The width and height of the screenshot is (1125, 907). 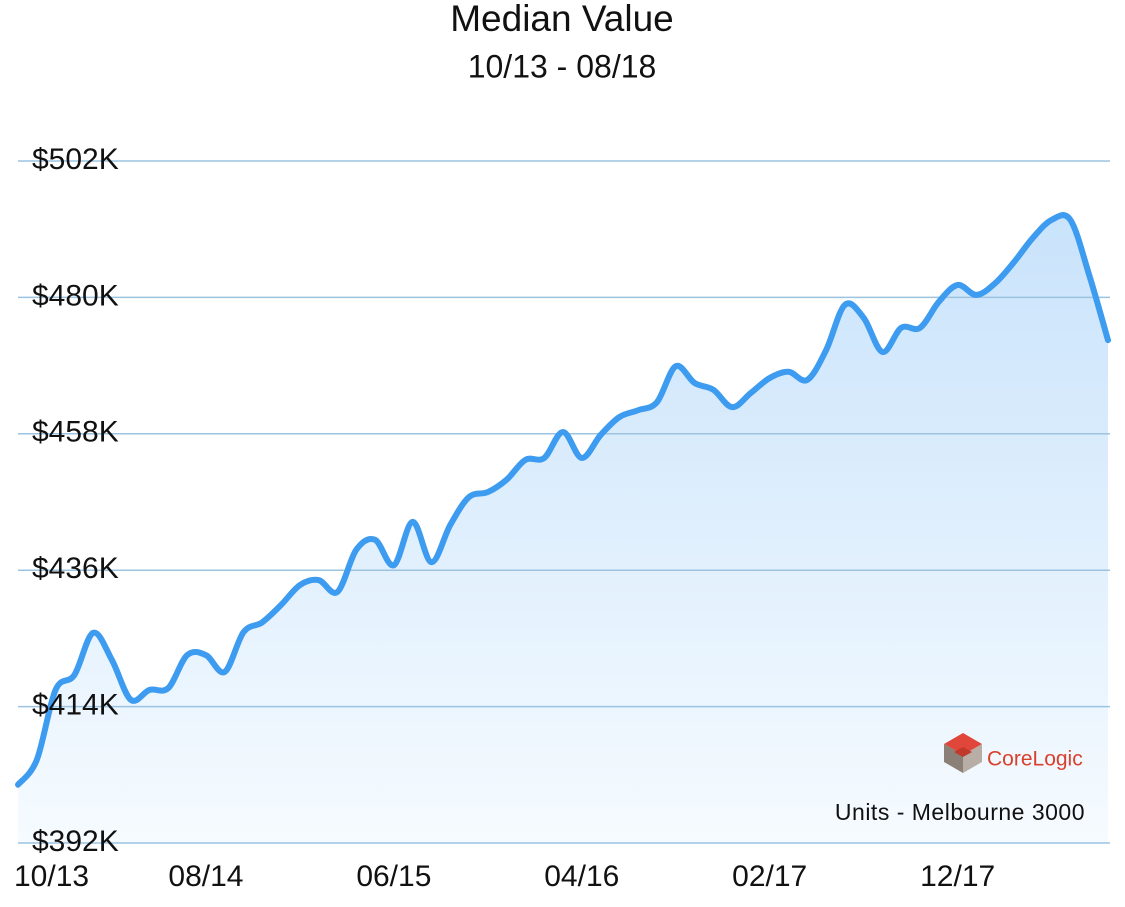 What do you see at coordinates (960, 812) in the screenshot?
I see `annotation: Units - Melbourne 3000` at bounding box center [960, 812].